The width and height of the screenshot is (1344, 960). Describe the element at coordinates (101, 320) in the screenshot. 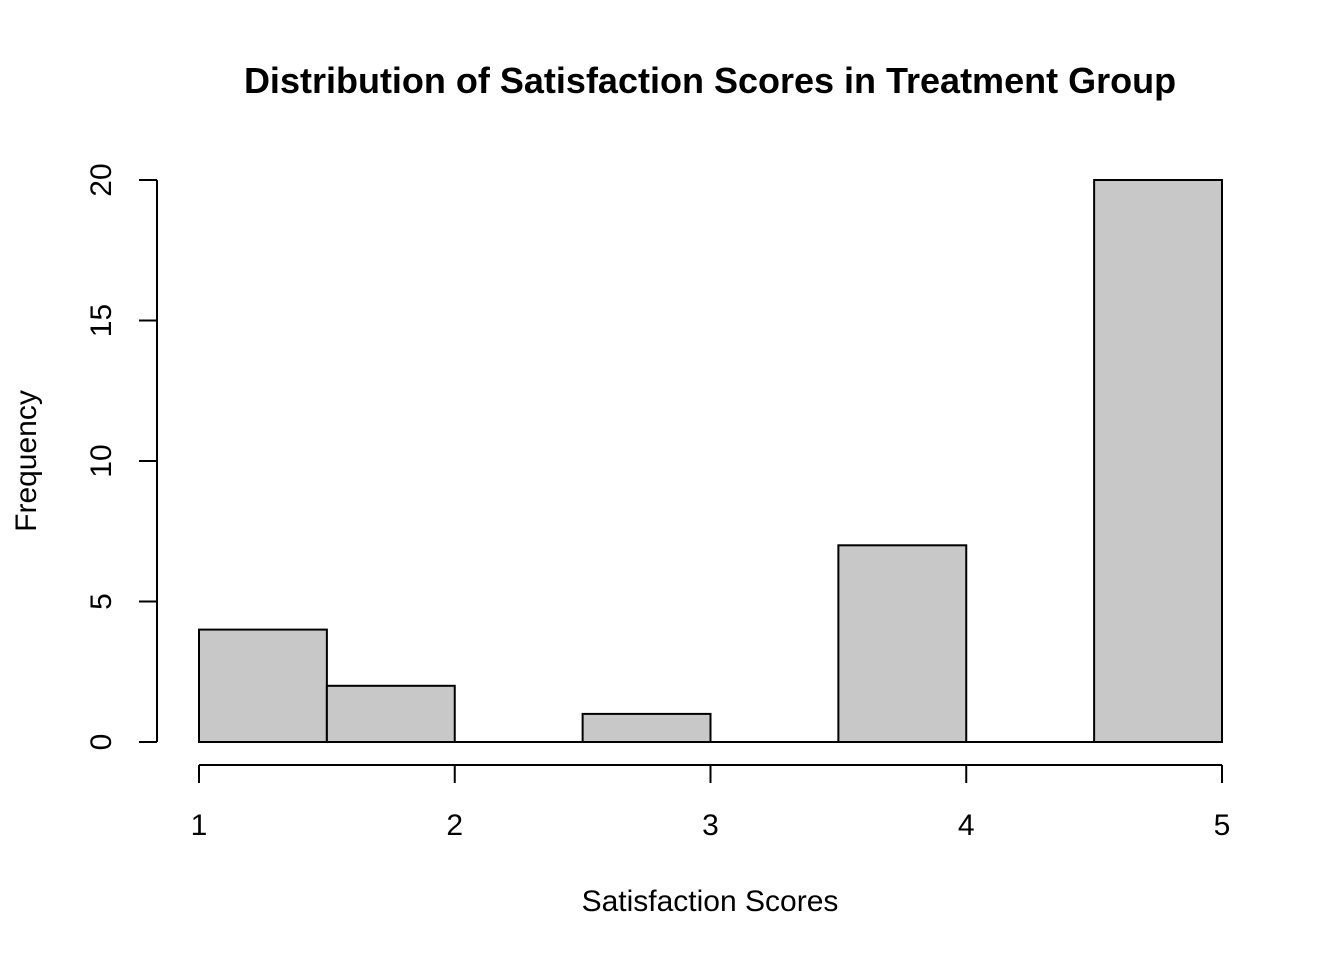

I see `y-tick-label: 15` at that location.